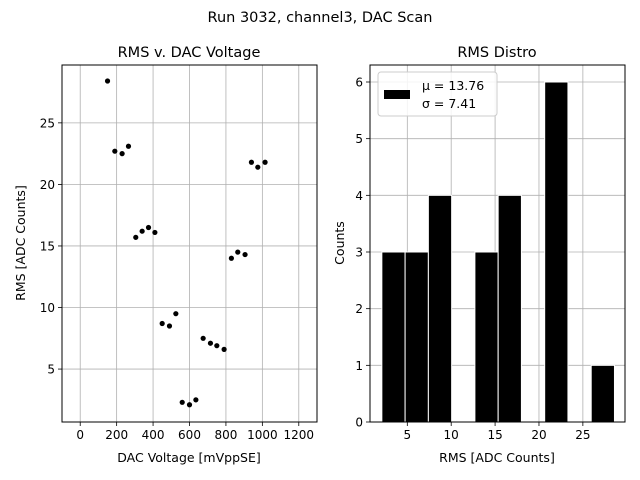  I want to click on histogram-ytick-label: 0, so click(359, 423).